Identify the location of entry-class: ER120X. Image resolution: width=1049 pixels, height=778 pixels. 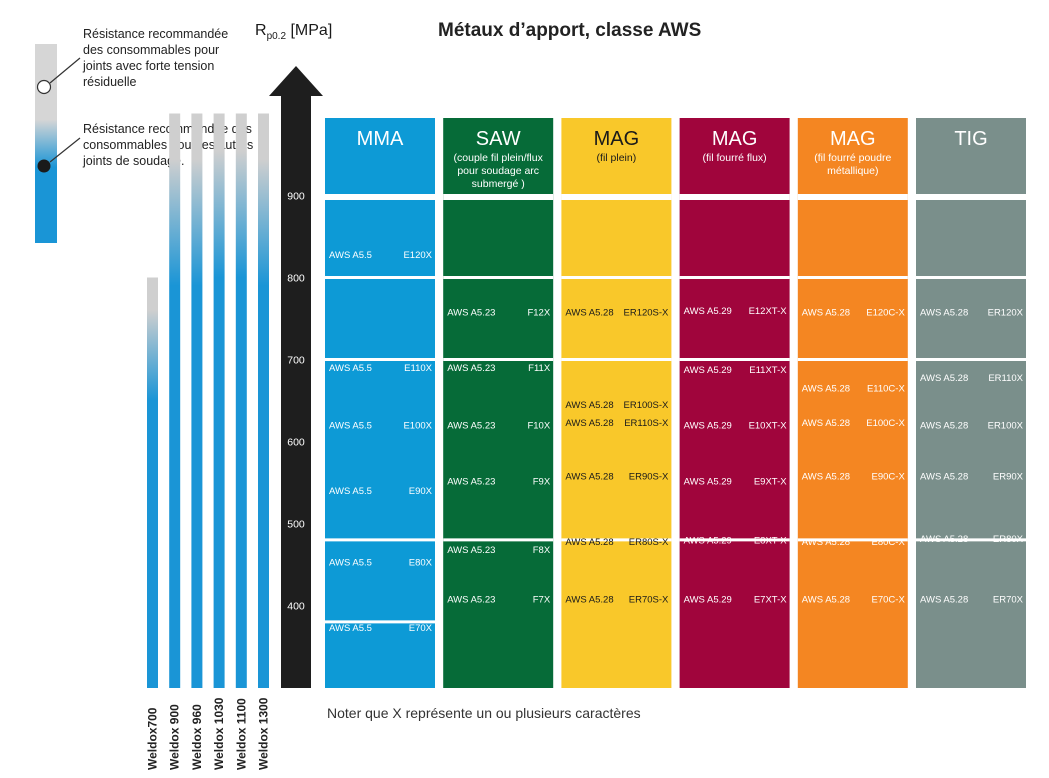
(1006, 312).